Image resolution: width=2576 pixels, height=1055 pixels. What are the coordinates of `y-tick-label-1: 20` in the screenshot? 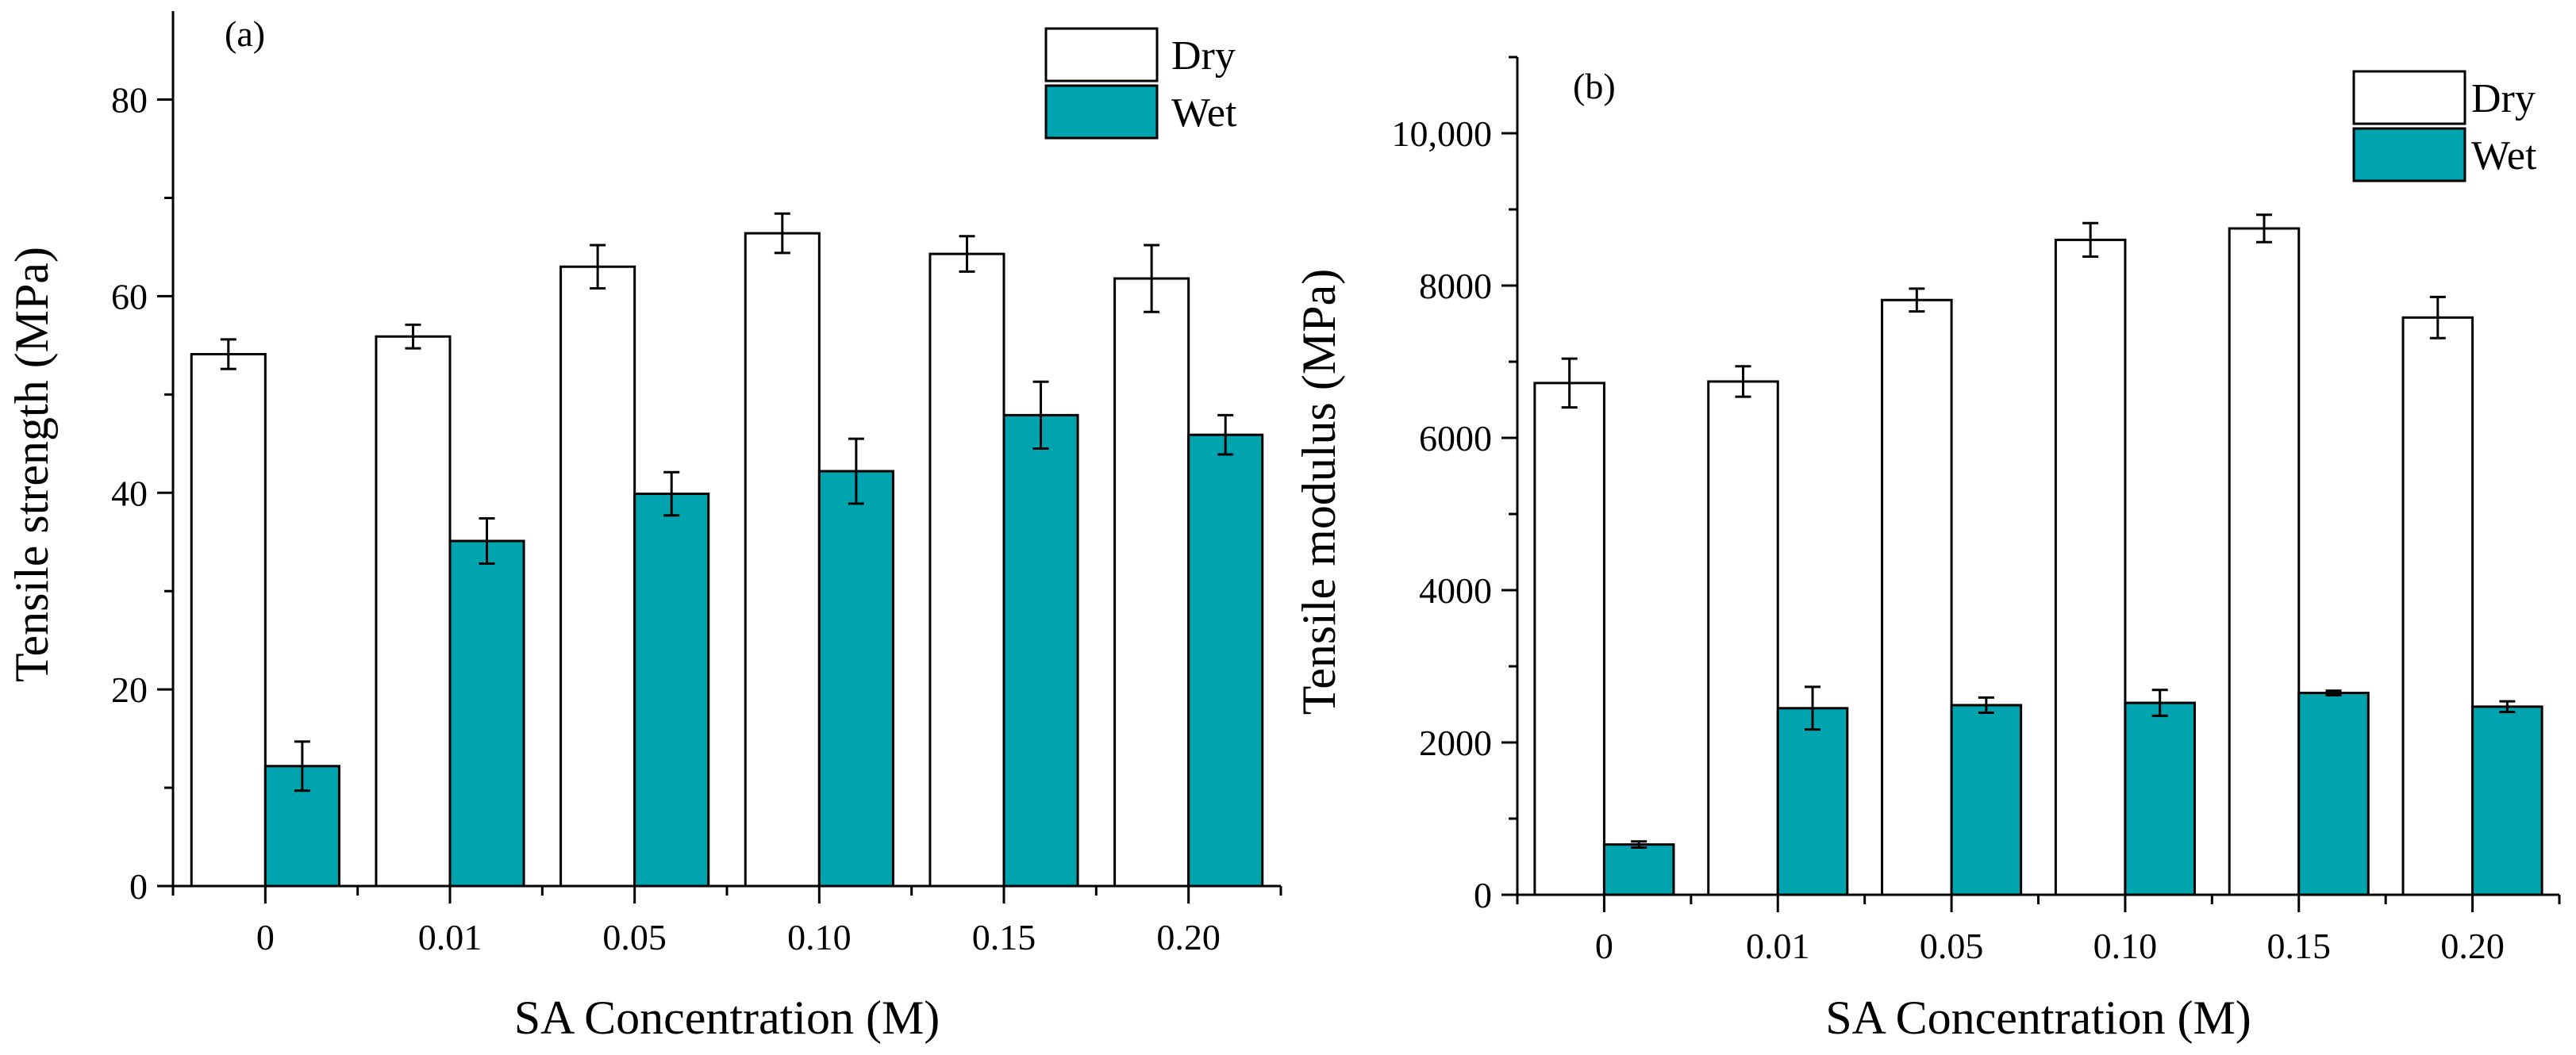 It's located at (129, 689).